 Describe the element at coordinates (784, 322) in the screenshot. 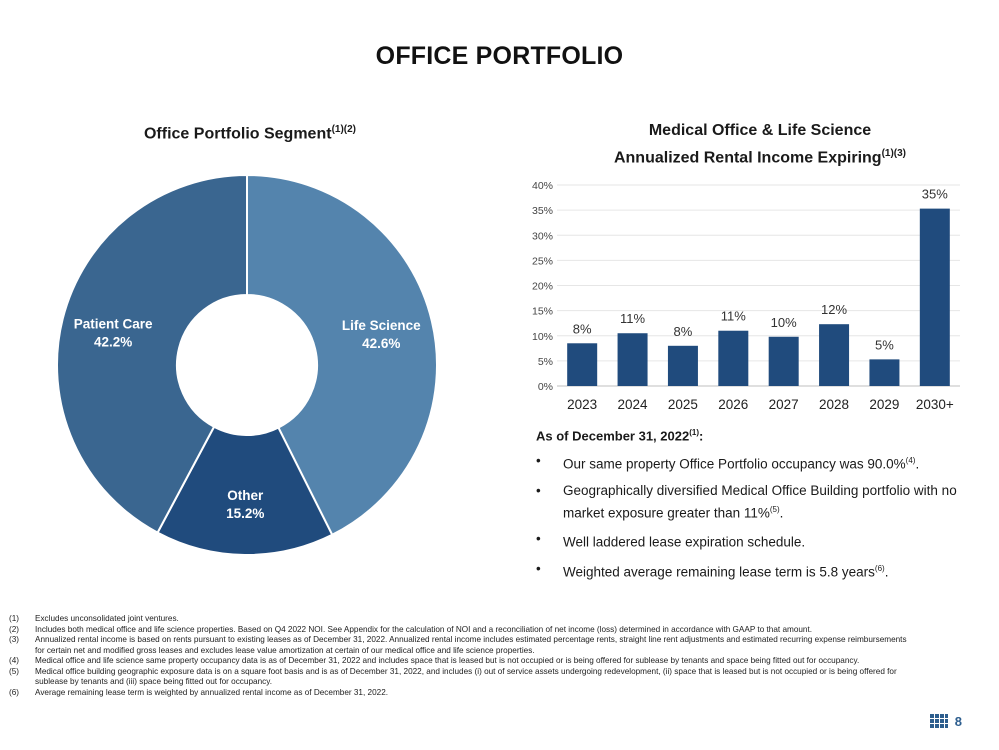

I see `bar-data-label: 10%` at that location.